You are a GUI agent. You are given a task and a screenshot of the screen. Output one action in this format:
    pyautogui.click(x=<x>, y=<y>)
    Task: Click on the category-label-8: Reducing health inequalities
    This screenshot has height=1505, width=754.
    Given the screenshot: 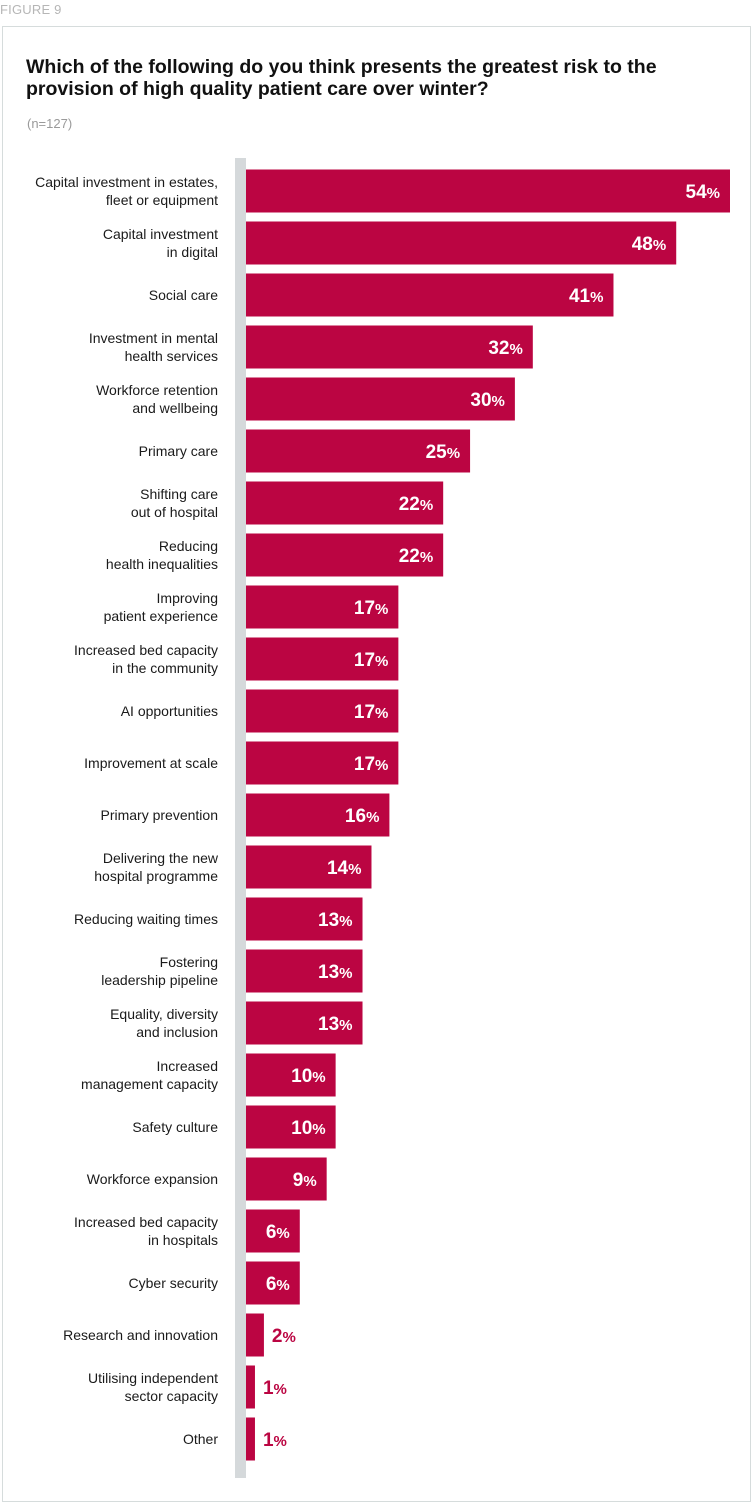 What is the action you would take?
    pyautogui.click(x=162, y=555)
    